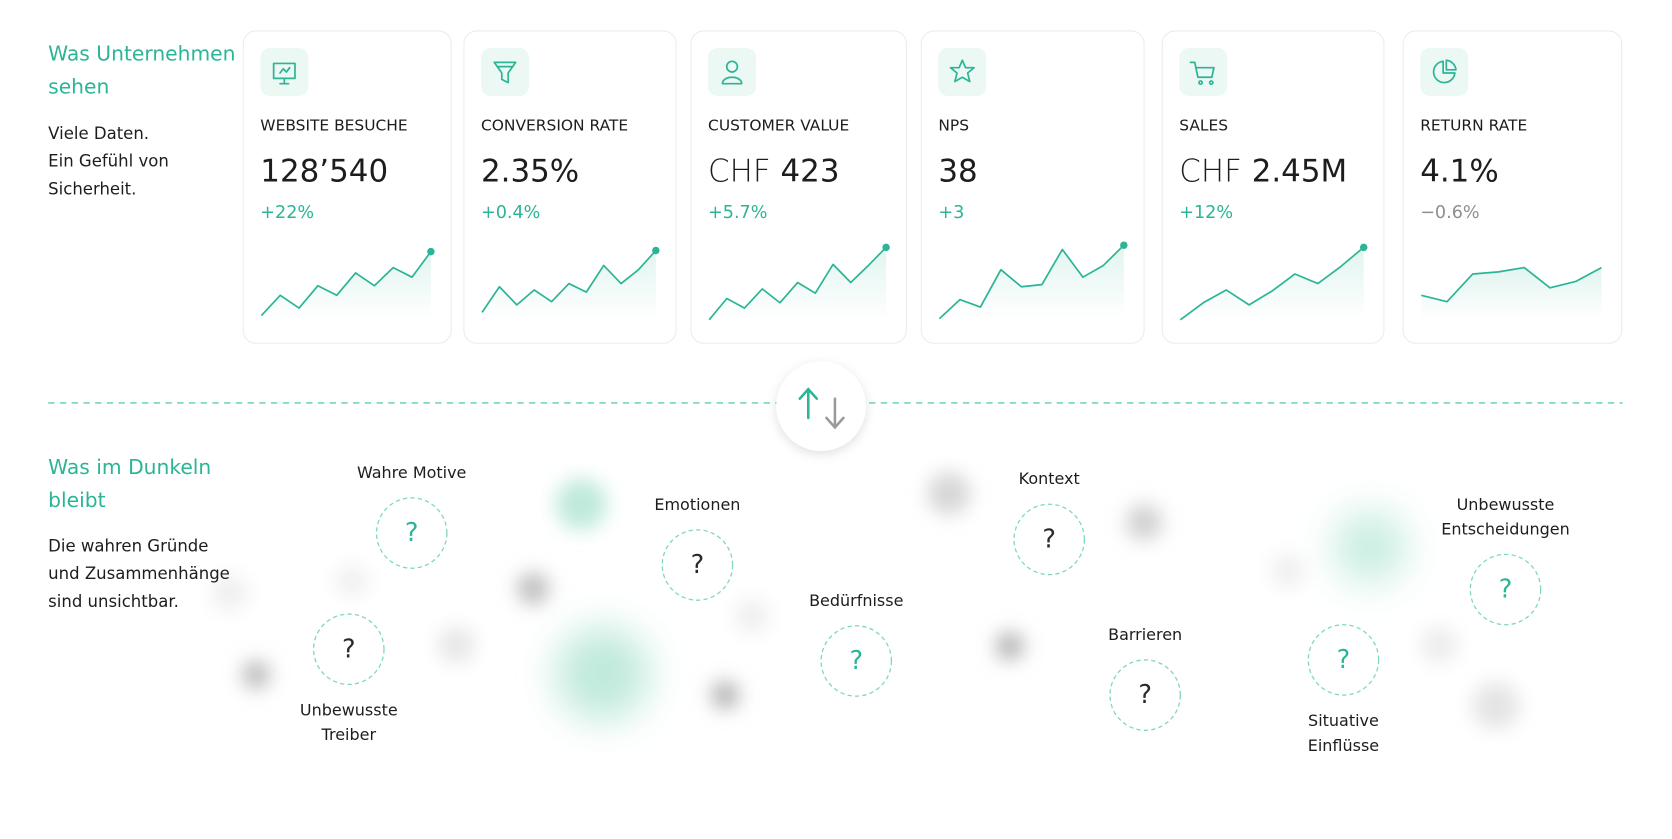 The height and width of the screenshot is (839, 1672). Describe the element at coordinates (554, 125) in the screenshot. I see `kpi-label: CONVERSION RATE` at that location.